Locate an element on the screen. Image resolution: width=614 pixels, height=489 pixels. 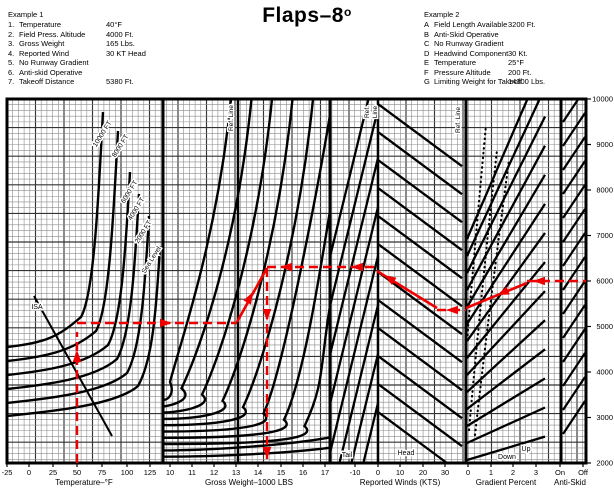
antiskid-lines is located at coordinates (574, 266).